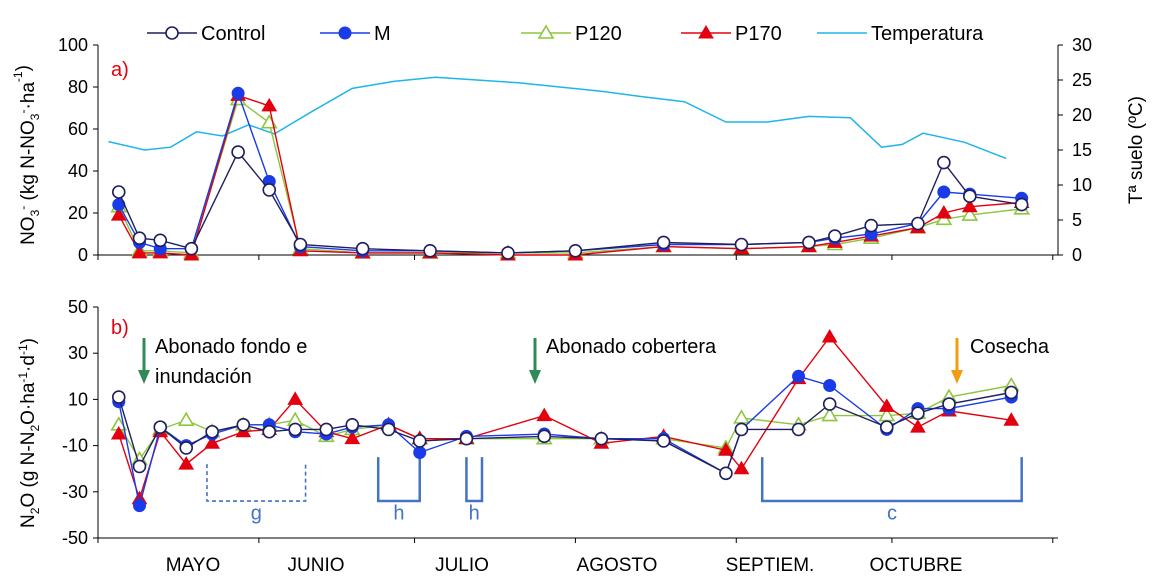 The width and height of the screenshot is (1153, 578). What do you see at coordinates (193, 565) in the screenshot?
I see `month-label: MAYO` at bounding box center [193, 565].